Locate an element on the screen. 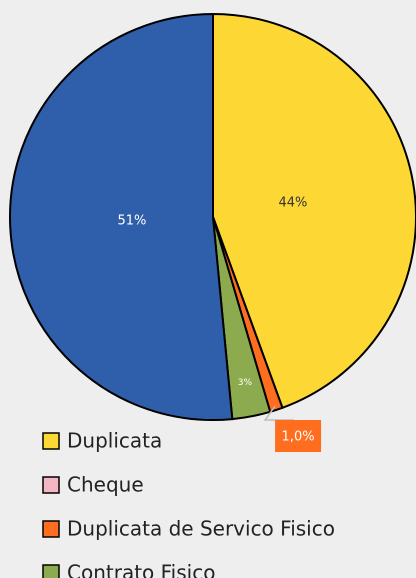 The width and height of the screenshot is (416, 578). legend-label: Contrato Fisico is located at coordinates (141, 569).